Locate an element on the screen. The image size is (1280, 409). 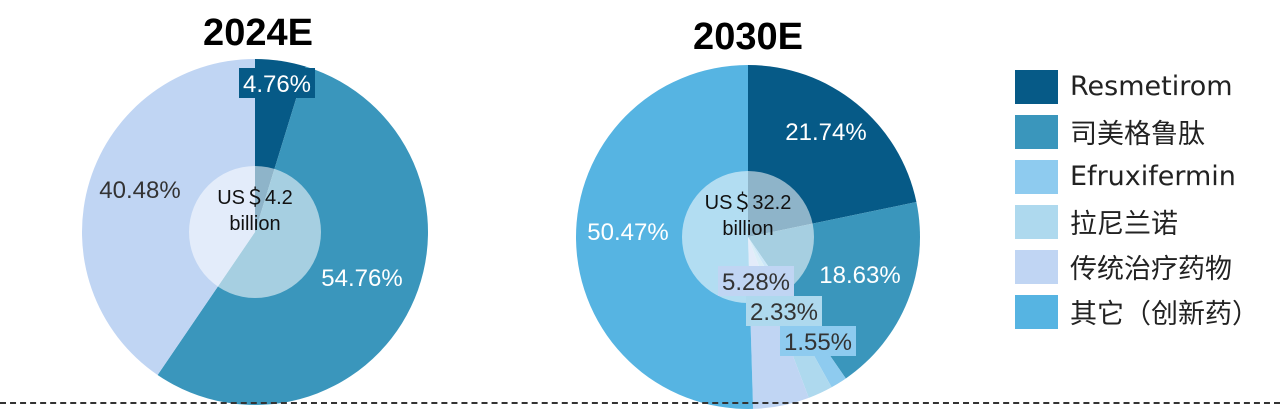
legend-item: 司美格鲁肽 is located at coordinates (1137, 131).